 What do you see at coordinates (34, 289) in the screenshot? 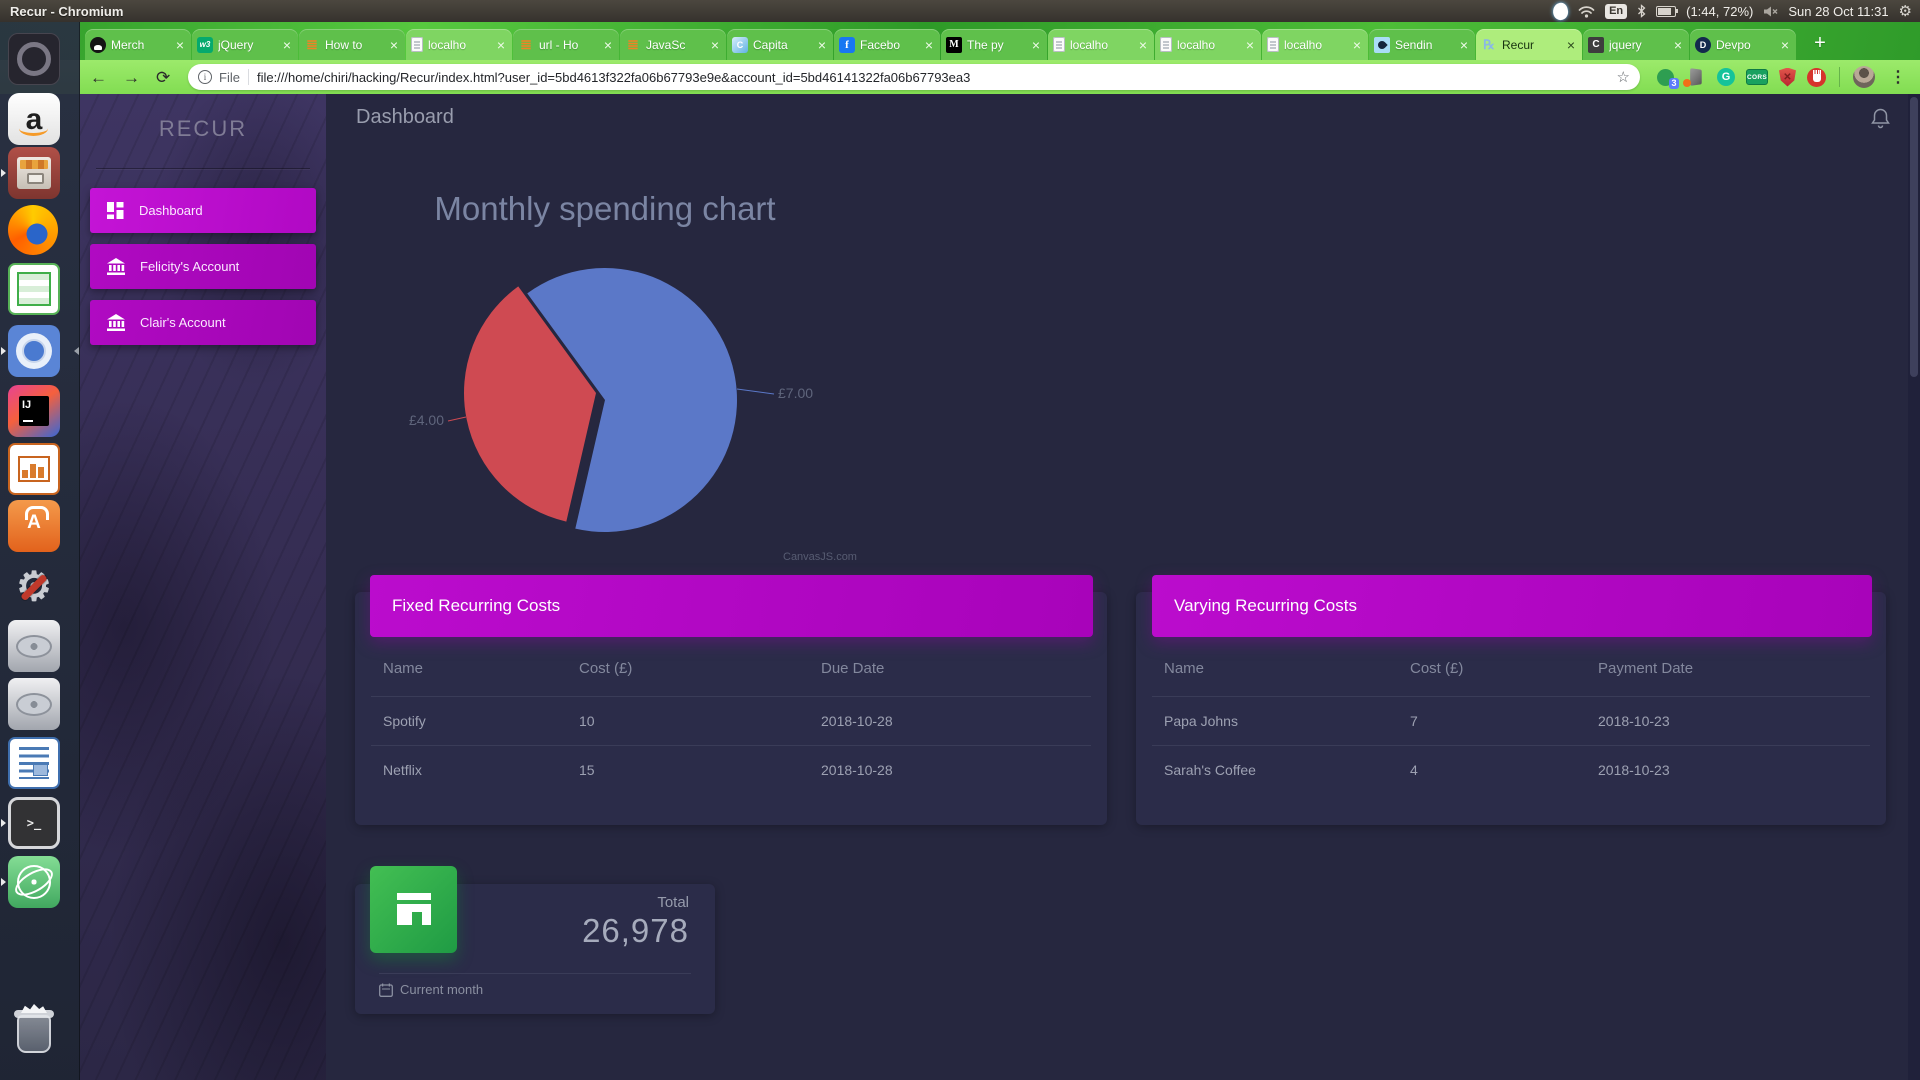
I see `dock-libreoffice-calc` at bounding box center [34, 289].